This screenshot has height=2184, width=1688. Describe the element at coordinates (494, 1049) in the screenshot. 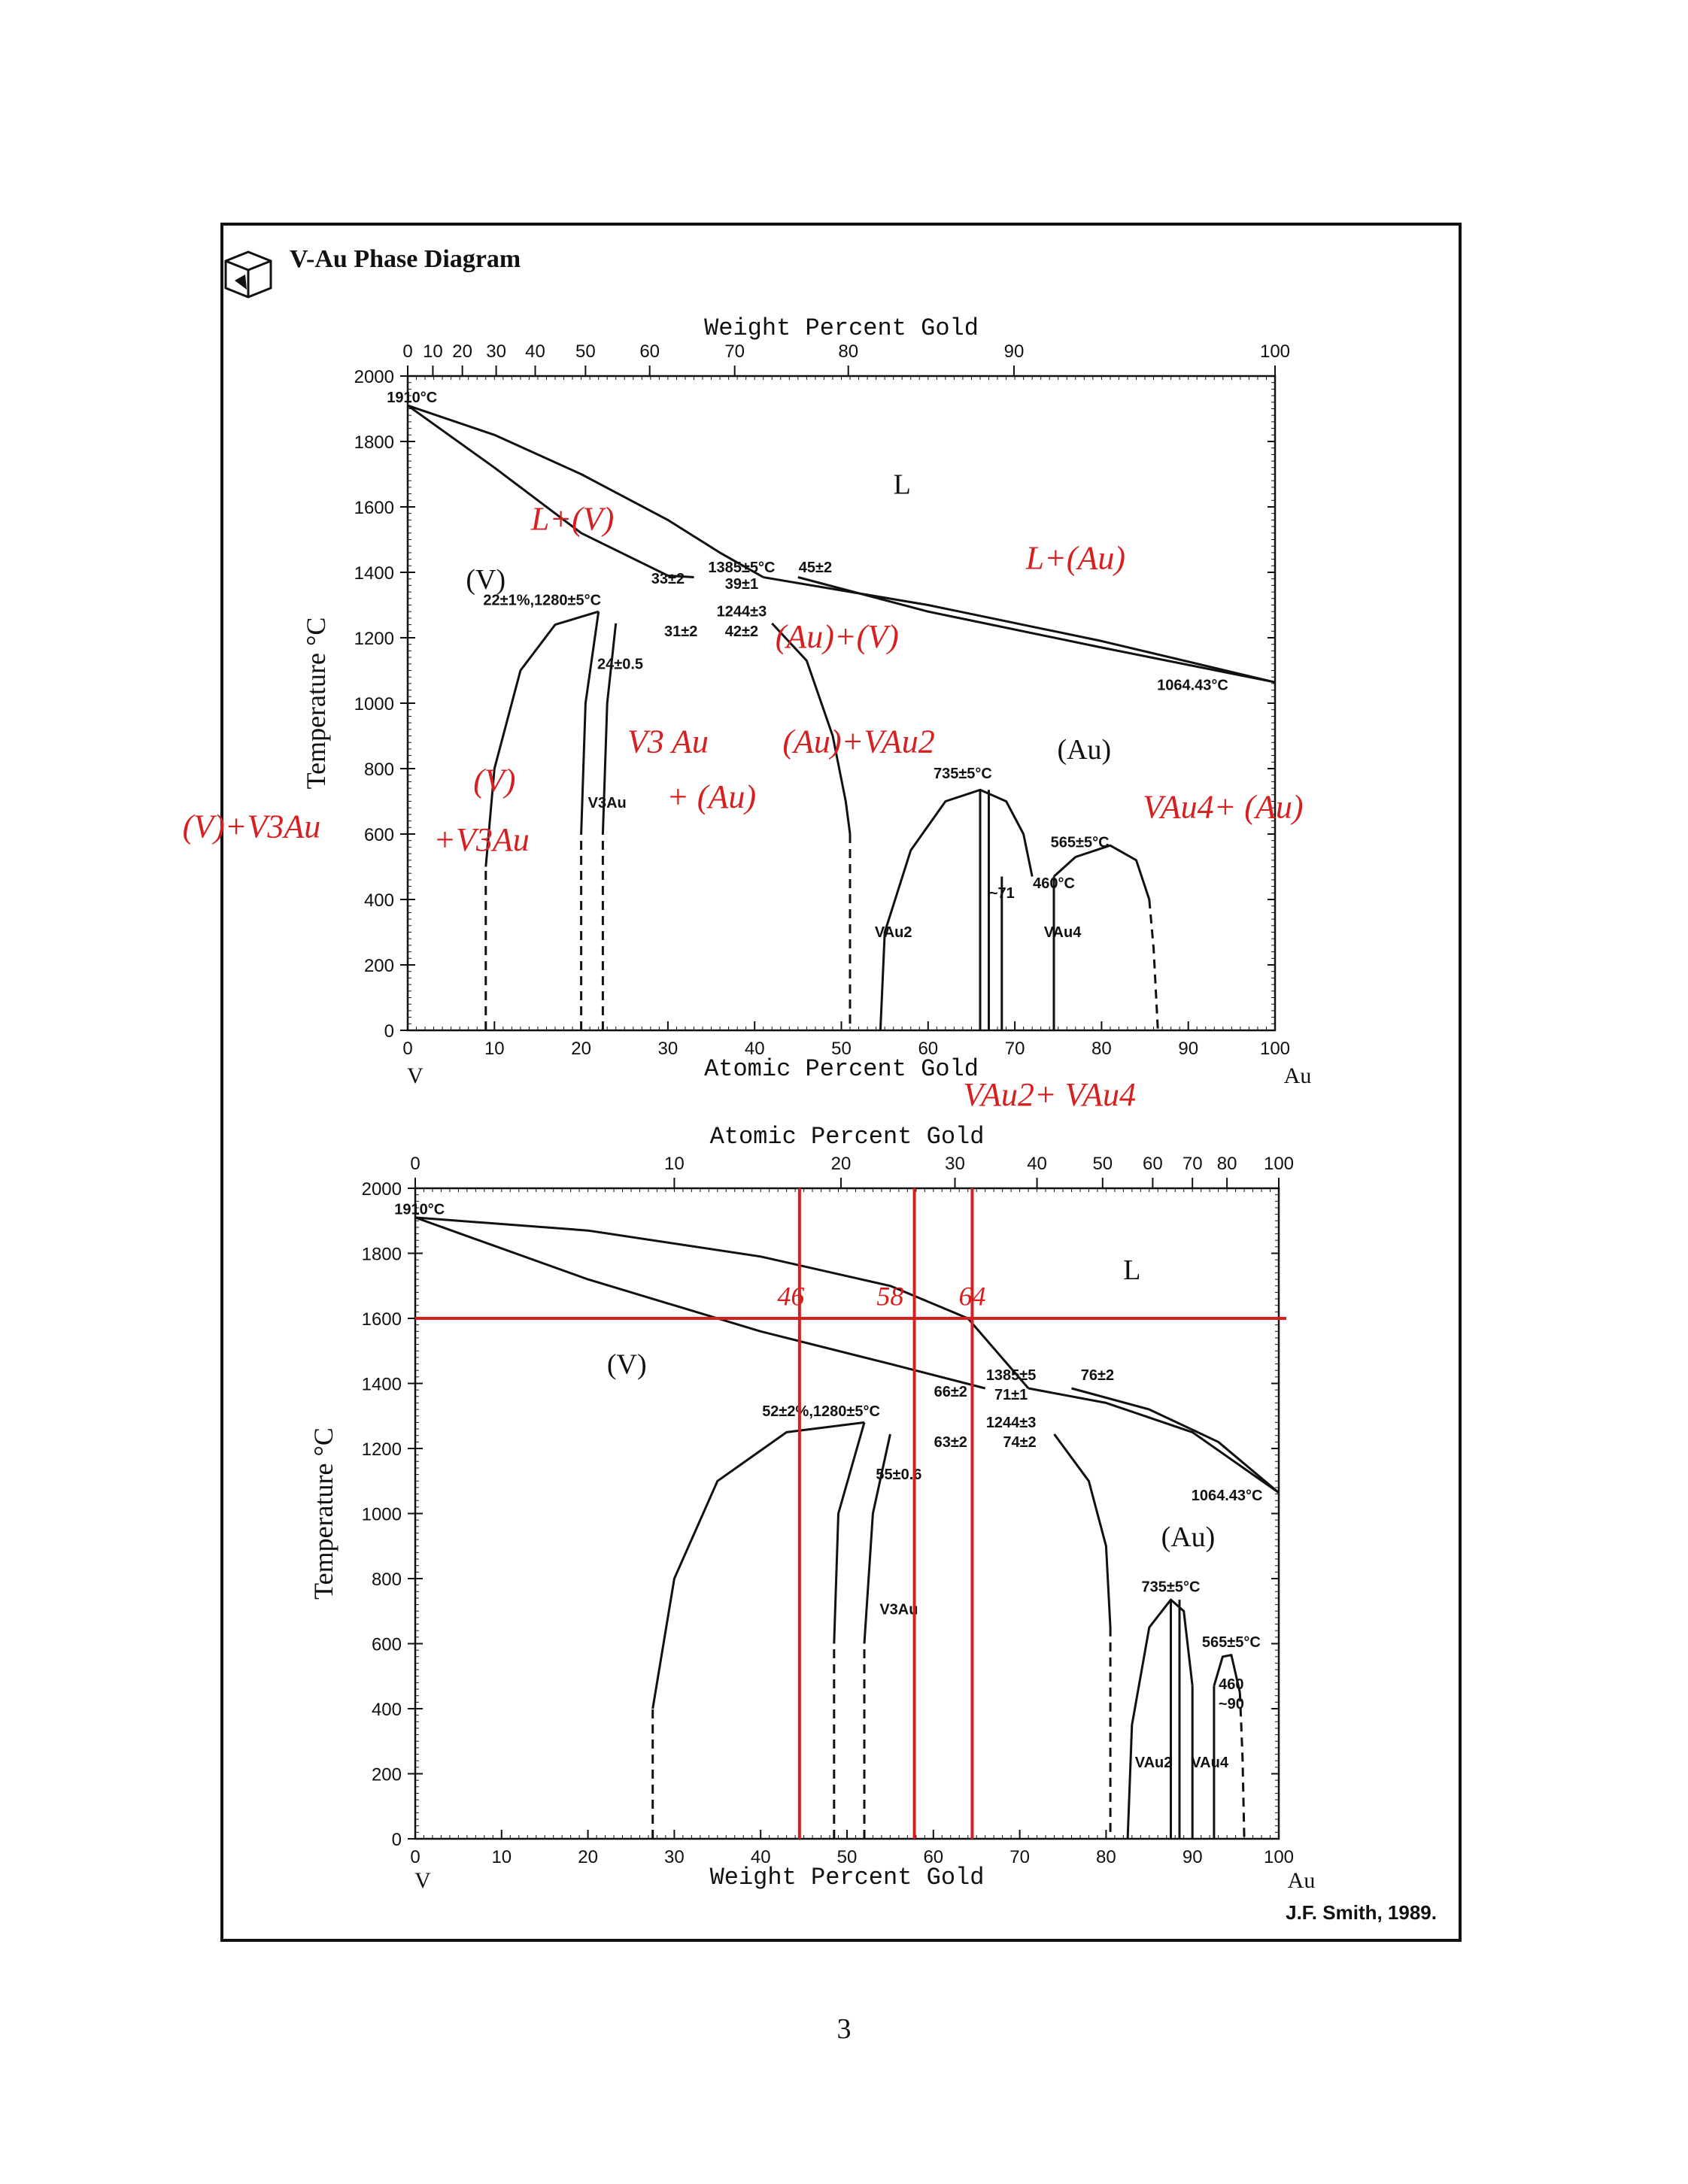

I see `x-tick-label: 10` at that location.